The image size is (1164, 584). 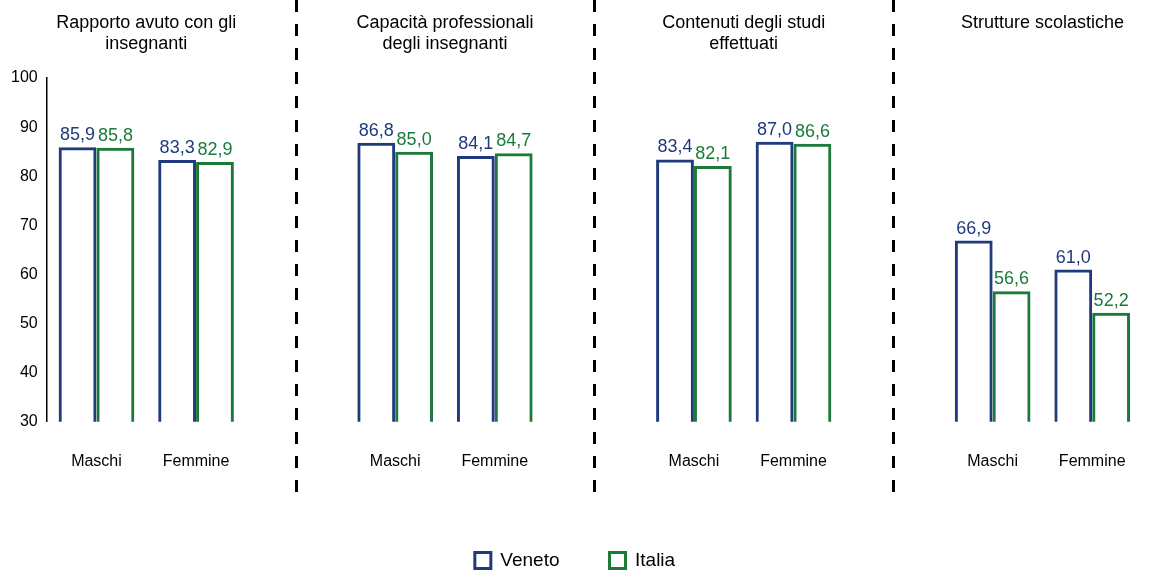 What do you see at coordinates (1111, 299) in the screenshot?
I see `data-label: 52,2` at bounding box center [1111, 299].